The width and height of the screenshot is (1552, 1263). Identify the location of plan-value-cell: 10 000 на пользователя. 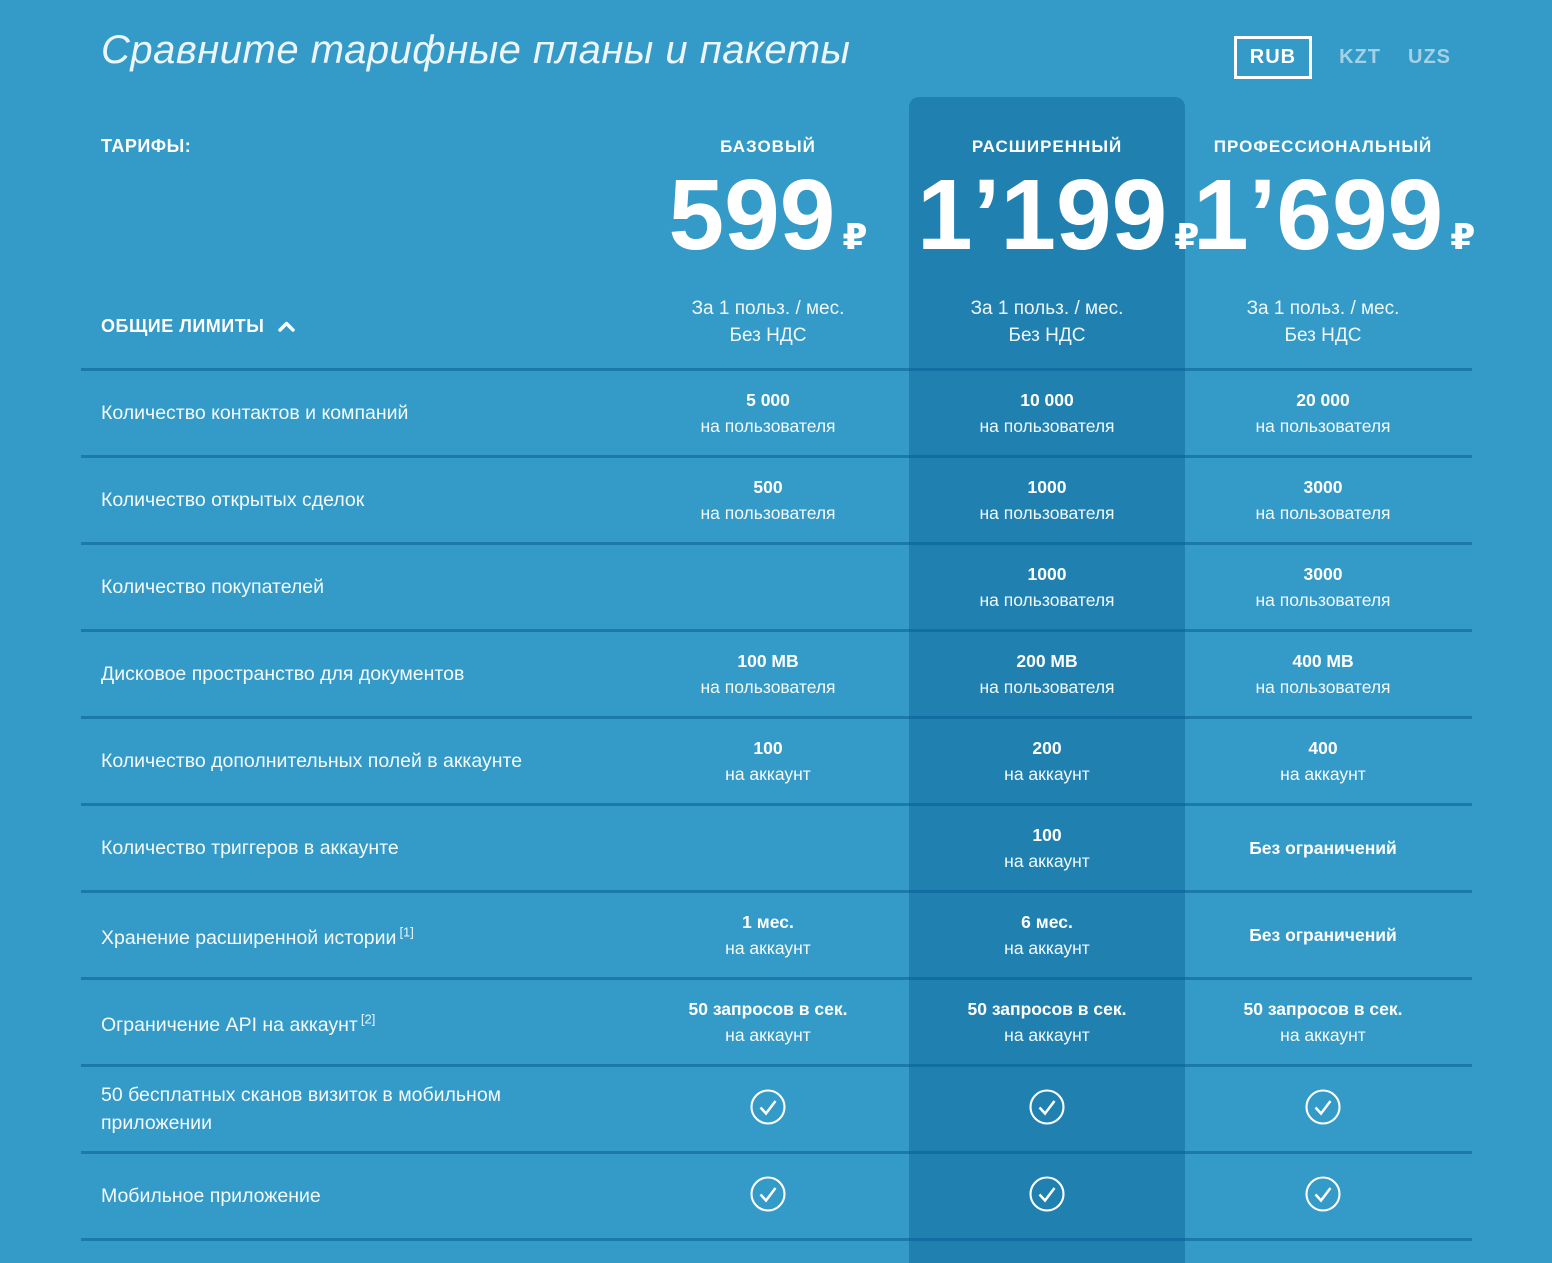
(1047, 413).